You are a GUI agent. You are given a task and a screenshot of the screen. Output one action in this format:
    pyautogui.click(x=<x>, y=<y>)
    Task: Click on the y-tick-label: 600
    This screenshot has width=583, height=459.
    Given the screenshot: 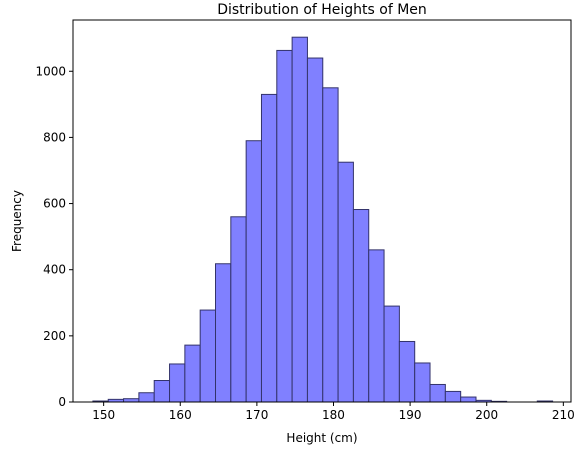 What is the action you would take?
    pyautogui.click(x=54, y=204)
    